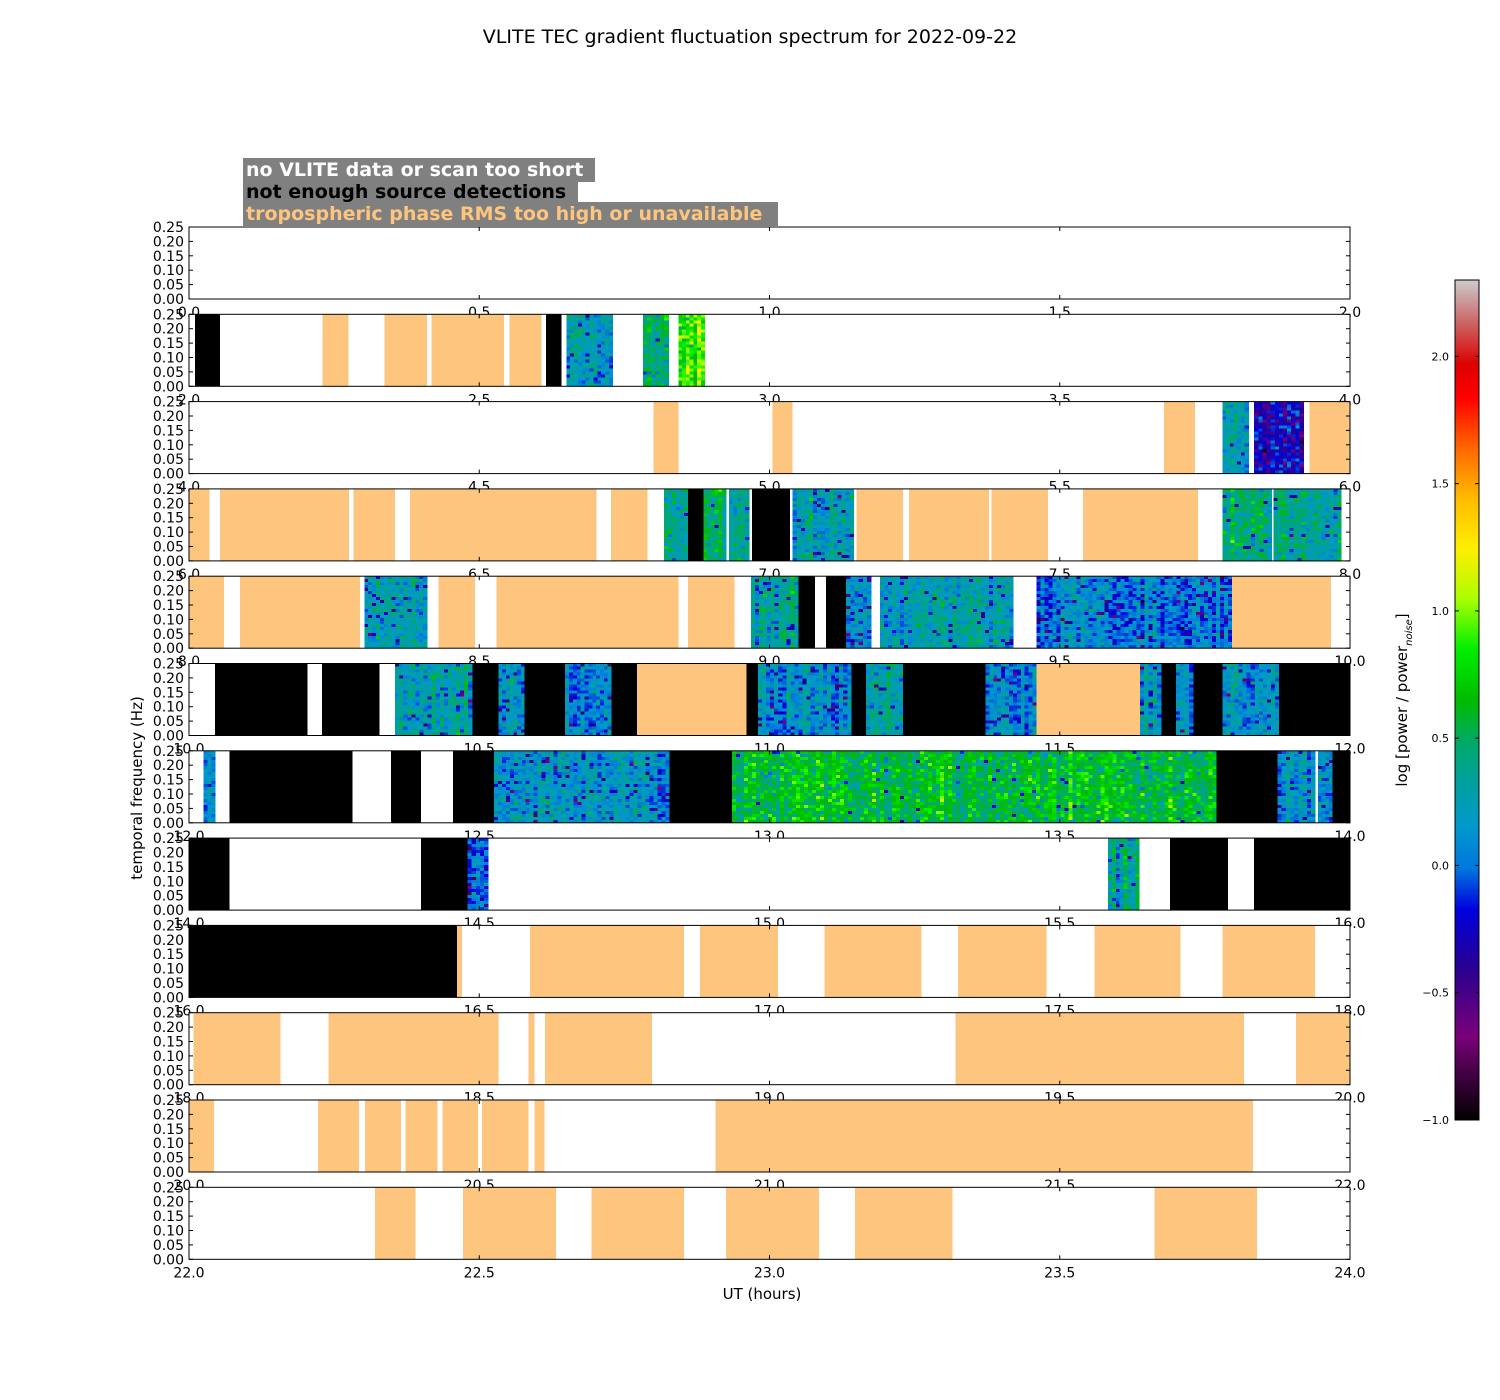 Image resolution: width=1500 pixels, height=1400 pixels. What do you see at coordinates (757, 270) in the screenshot?
I see `panel-0: 0.000.050.100.150.200.250.0 0.5 1.0 1.5 2.0` at bounding box center [757, 270].